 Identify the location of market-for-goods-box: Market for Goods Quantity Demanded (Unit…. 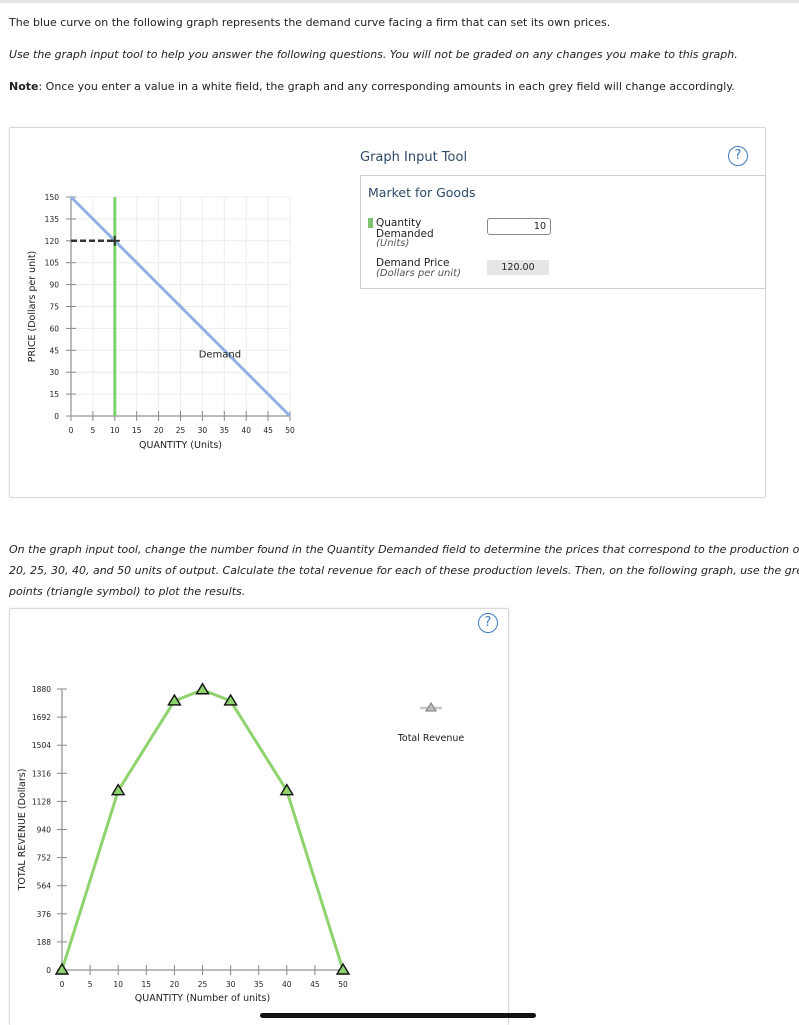
(563, 232).